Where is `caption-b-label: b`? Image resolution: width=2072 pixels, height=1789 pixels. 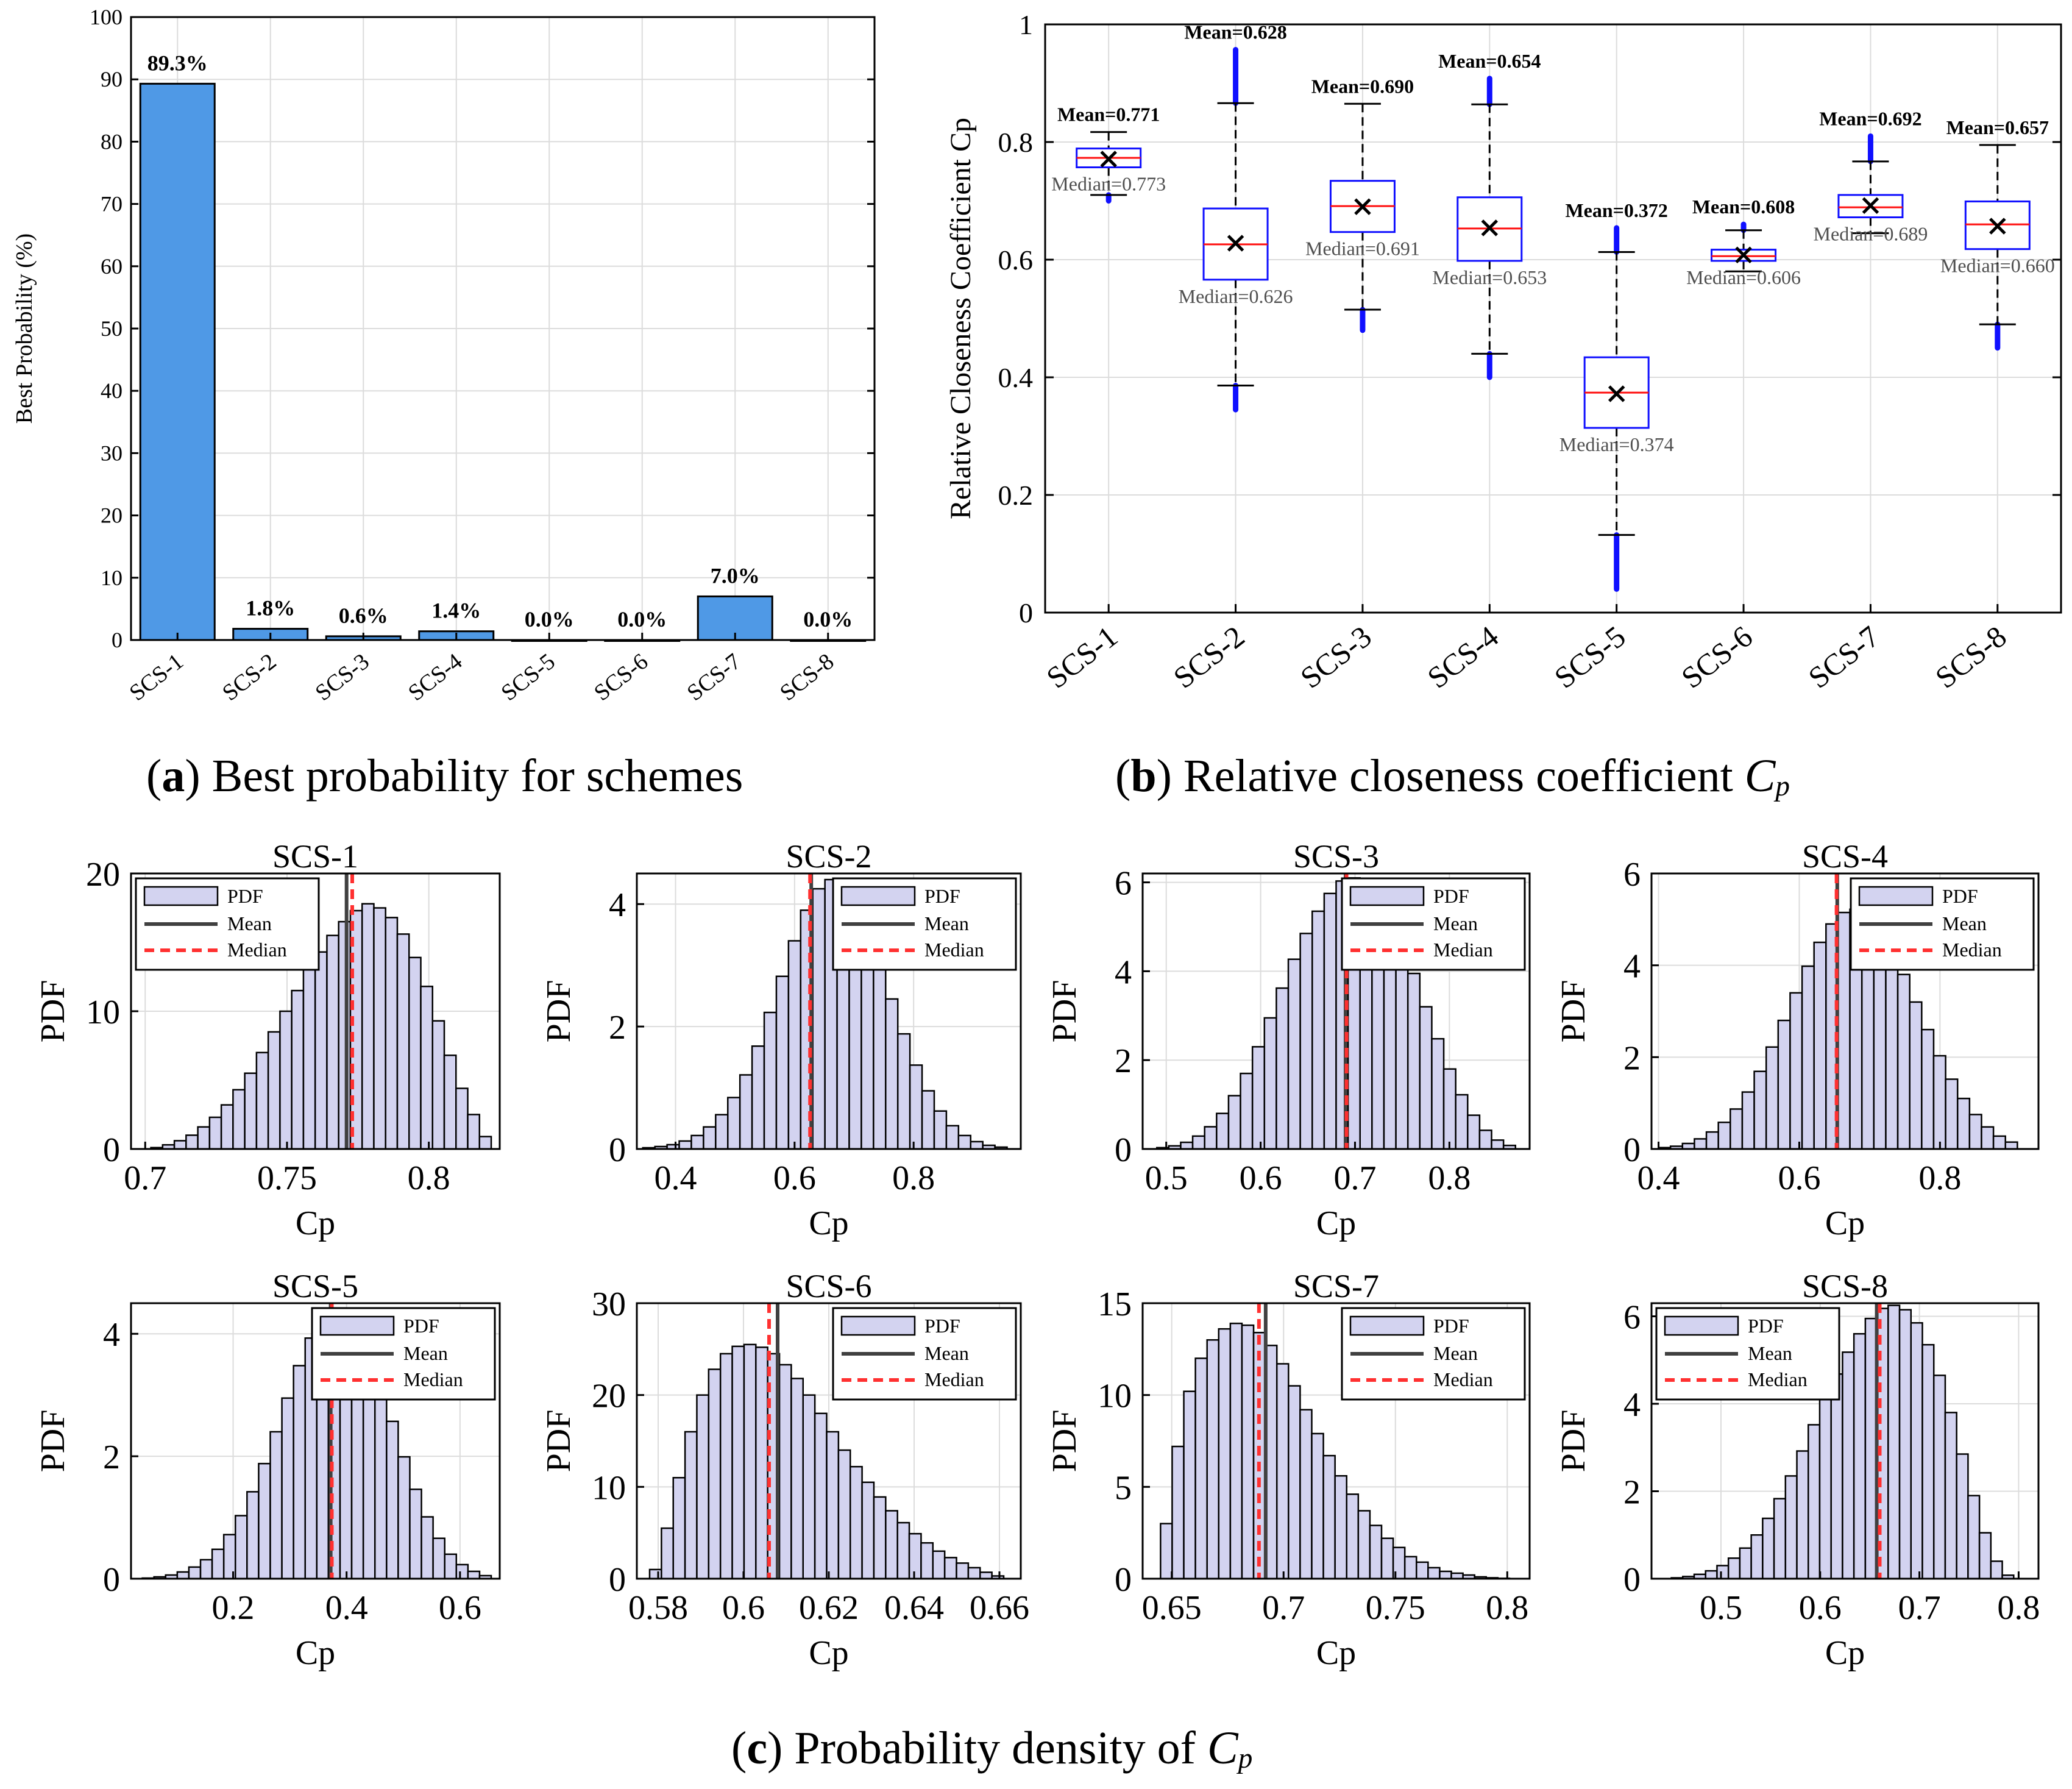 caption-b-label: b is located at coordinates (1143, 776).